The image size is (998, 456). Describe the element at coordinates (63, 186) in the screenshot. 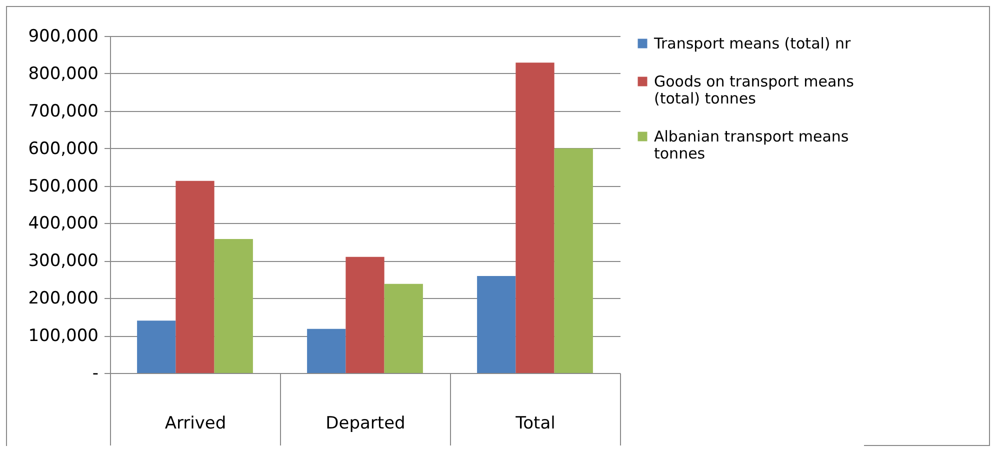

I see `y-tick-label: 500,000` at that location.